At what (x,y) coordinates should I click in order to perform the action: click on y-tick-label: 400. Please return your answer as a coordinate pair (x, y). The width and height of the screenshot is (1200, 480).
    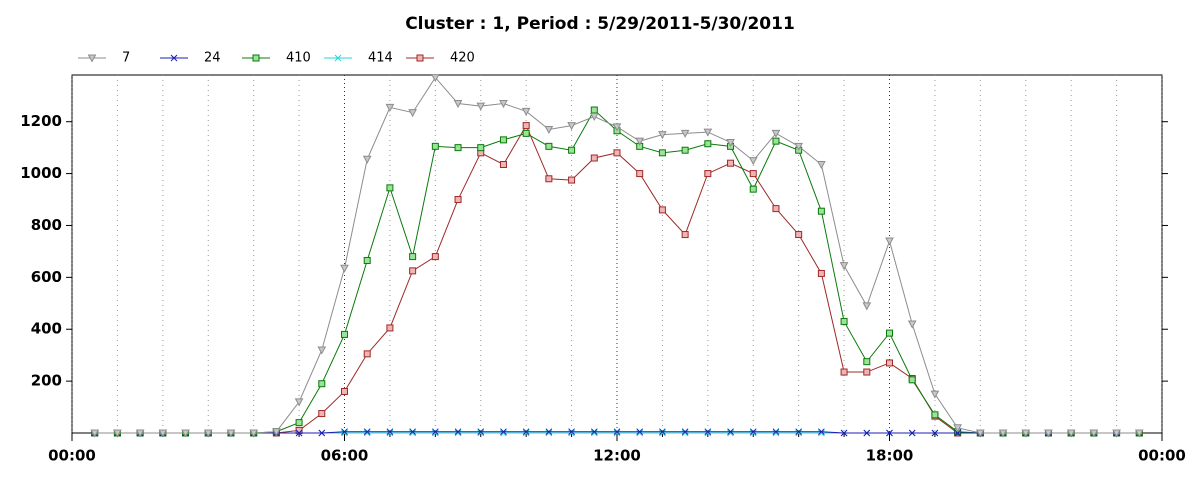
    Looking at the image, I should click on (46, 329).